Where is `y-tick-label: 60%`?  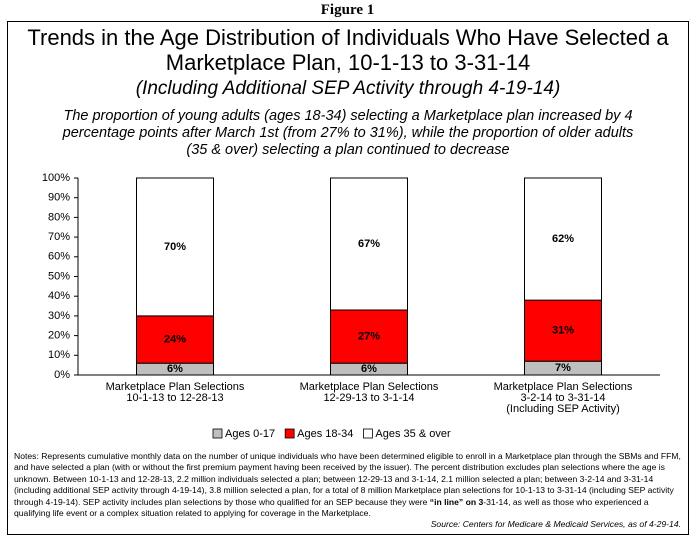 y-tick-label: 60% is located at coordinates (59, 257).